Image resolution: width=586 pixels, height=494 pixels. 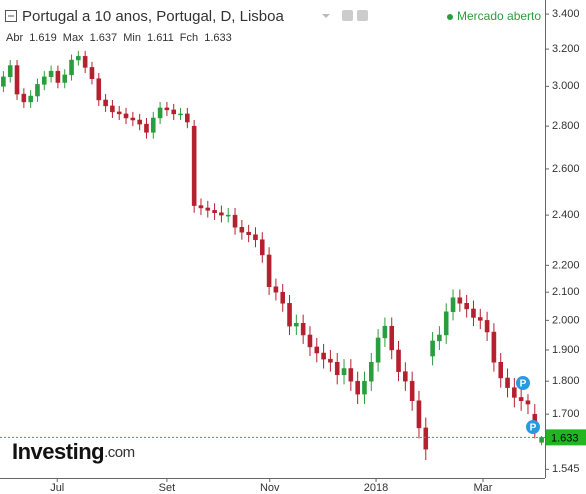 I want to click on chart-title: Portugal a 10 anos, Portugal, D, Lisboa, so click(x=153, y=16).